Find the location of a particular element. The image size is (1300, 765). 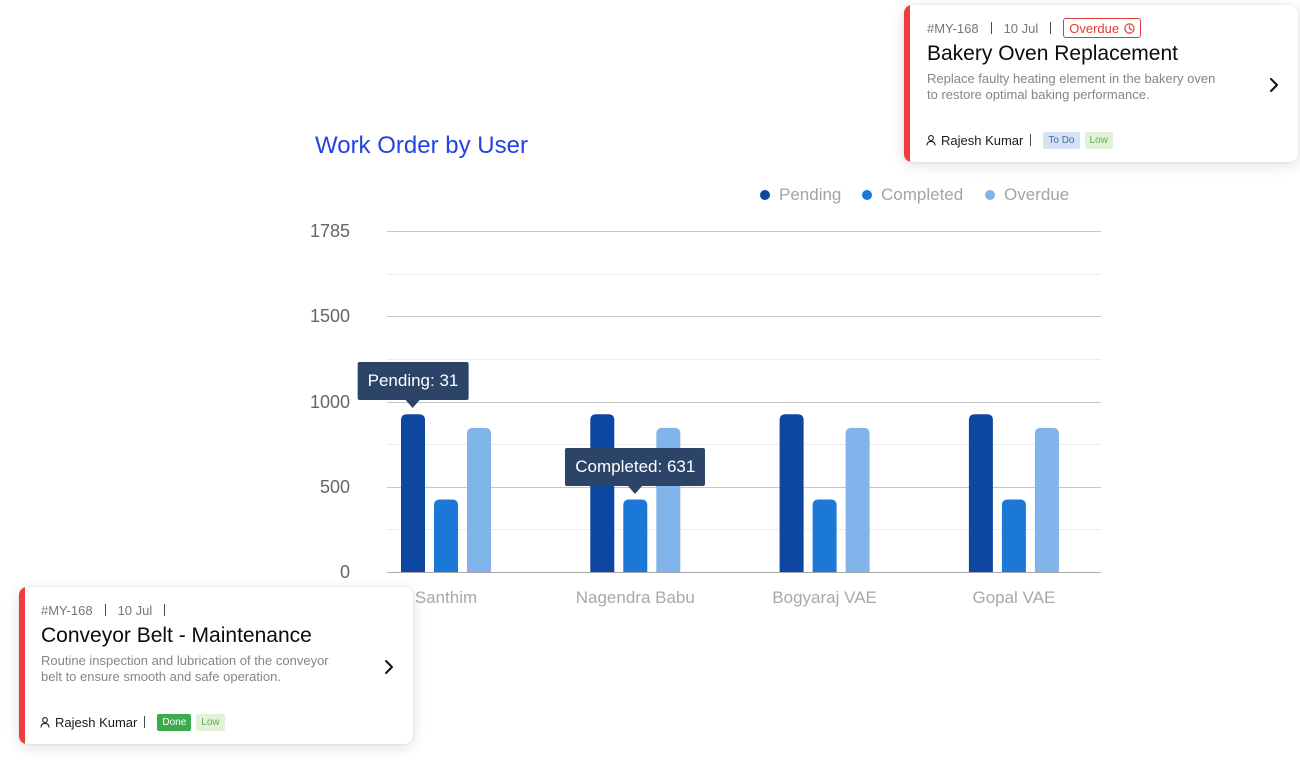

bar-completed-nagendra-babu is located at coordinates (635, 535).